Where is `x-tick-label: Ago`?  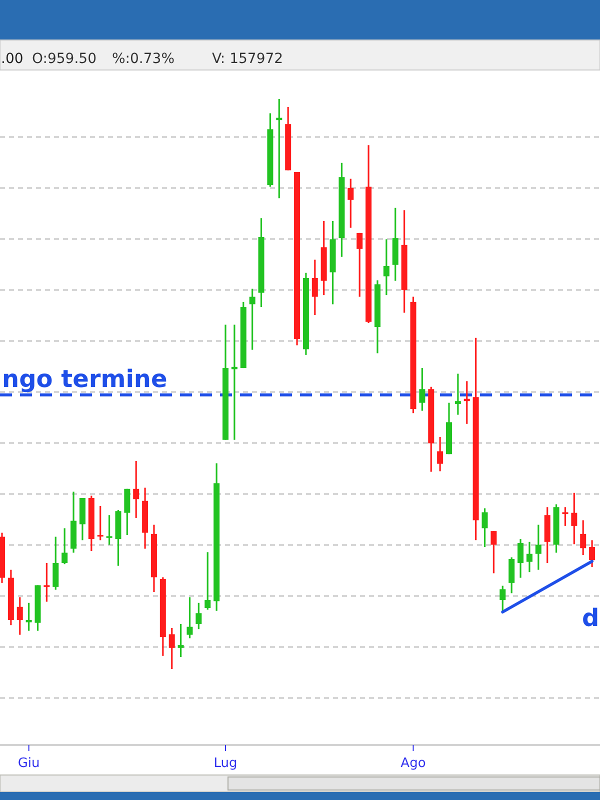
x-tick-label: Ago is located at coordinates (413, 763).